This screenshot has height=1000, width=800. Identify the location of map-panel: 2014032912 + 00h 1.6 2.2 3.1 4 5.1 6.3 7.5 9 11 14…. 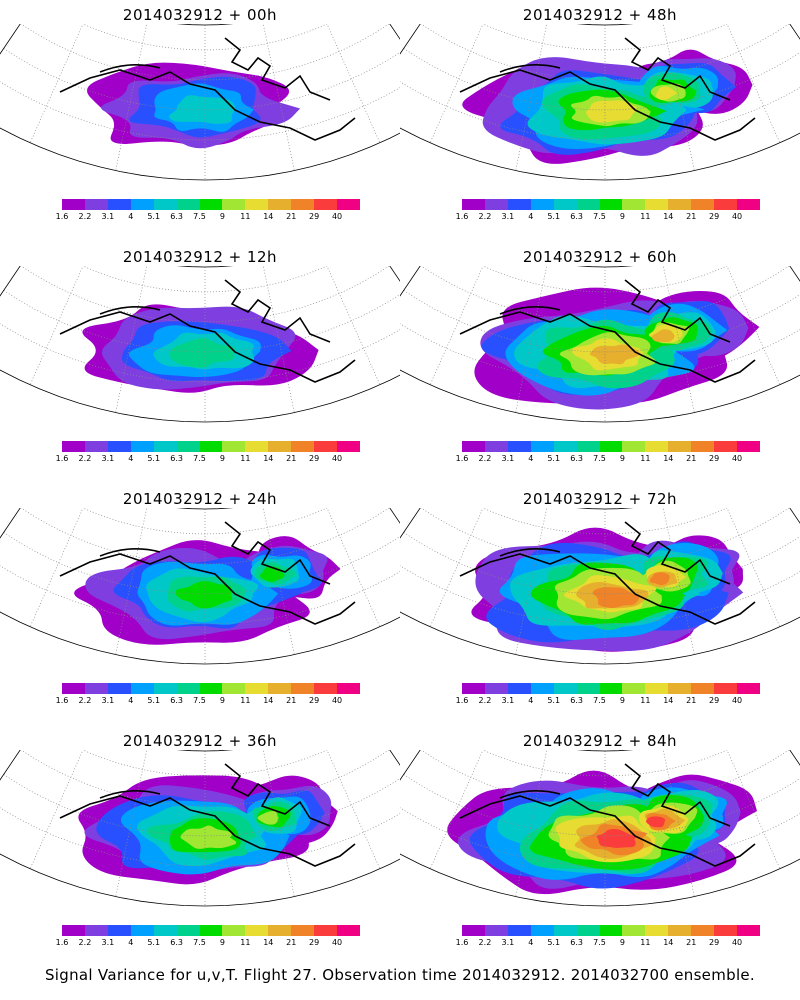
(200, 120).